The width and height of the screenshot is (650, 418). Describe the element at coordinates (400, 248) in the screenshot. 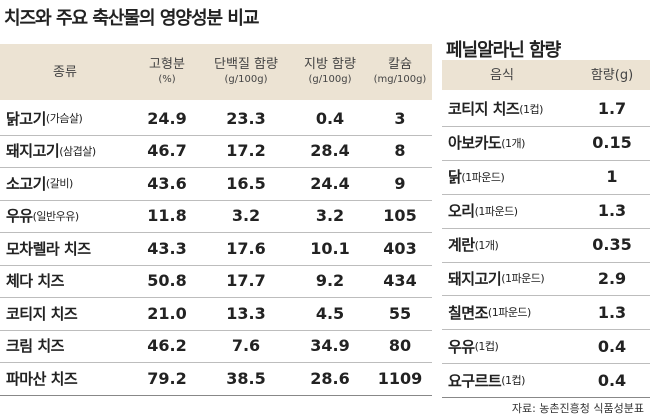

I see `row-value: 403` at that location.